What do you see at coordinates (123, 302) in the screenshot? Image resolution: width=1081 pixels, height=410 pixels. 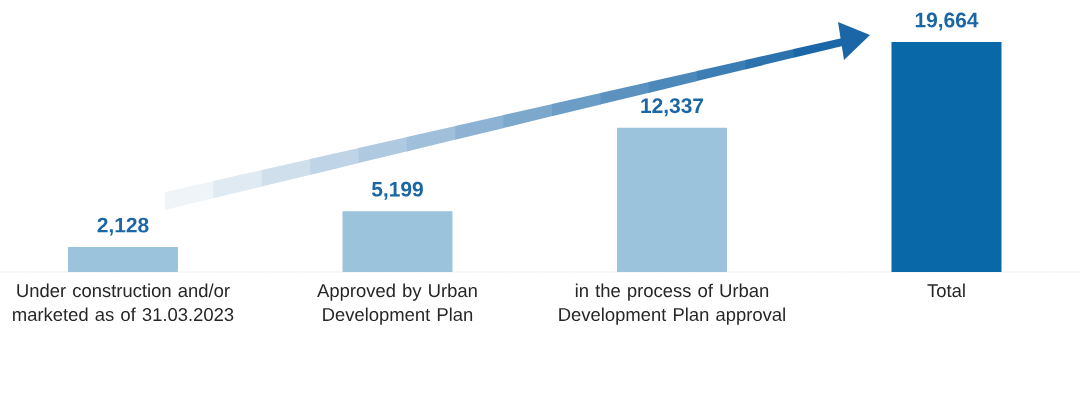 I see `x-tick-label: Under construction and/or marketed as of 31.03.2023` at bounding box center [123, 302].